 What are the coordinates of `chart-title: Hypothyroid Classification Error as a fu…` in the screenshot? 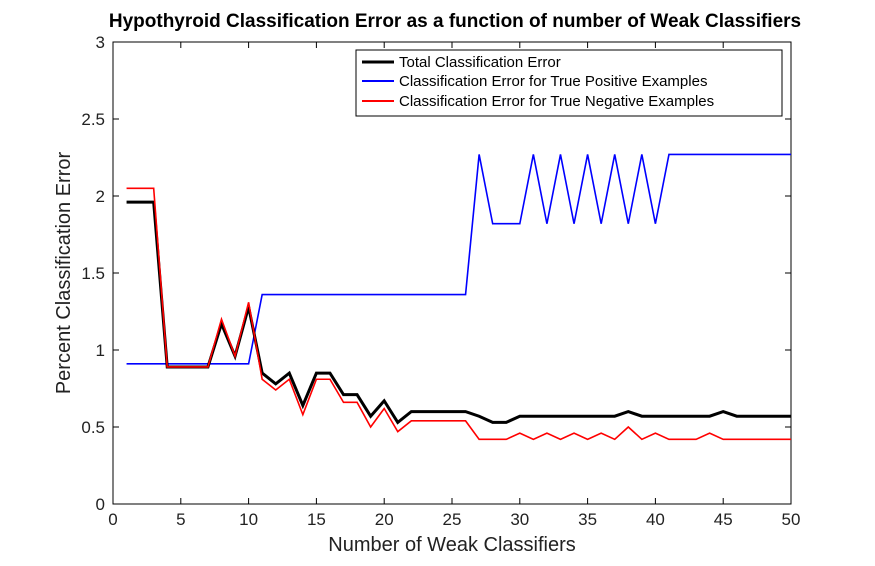 It's located at (455, 21).